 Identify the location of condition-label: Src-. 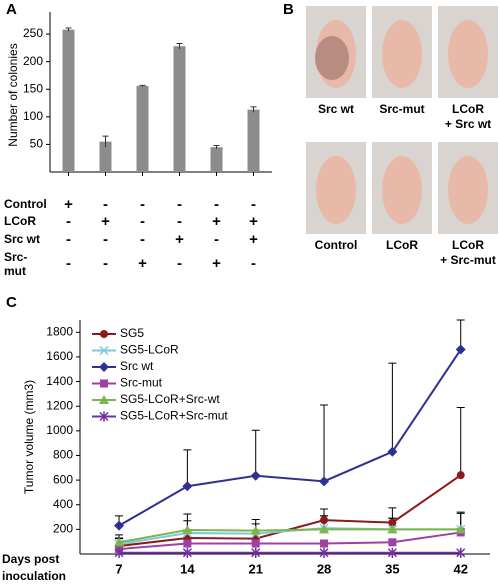
(15, 257).